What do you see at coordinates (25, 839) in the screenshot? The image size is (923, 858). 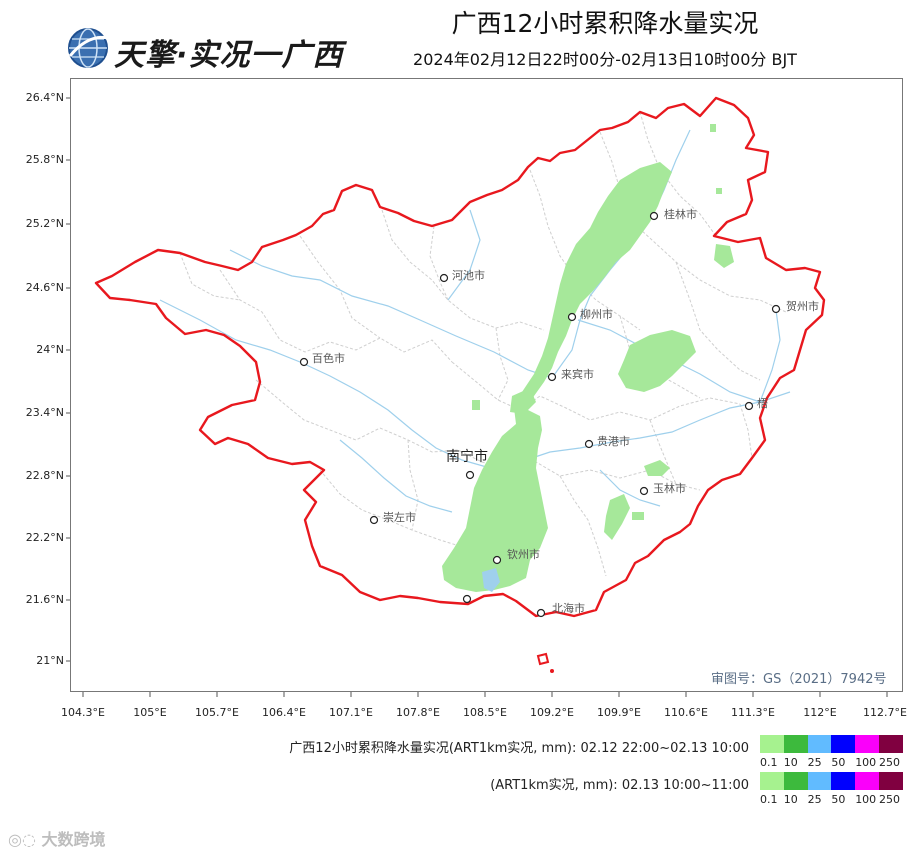 I see `watermark-logo-icon: ◎◌` at bounding box center [25, 839].